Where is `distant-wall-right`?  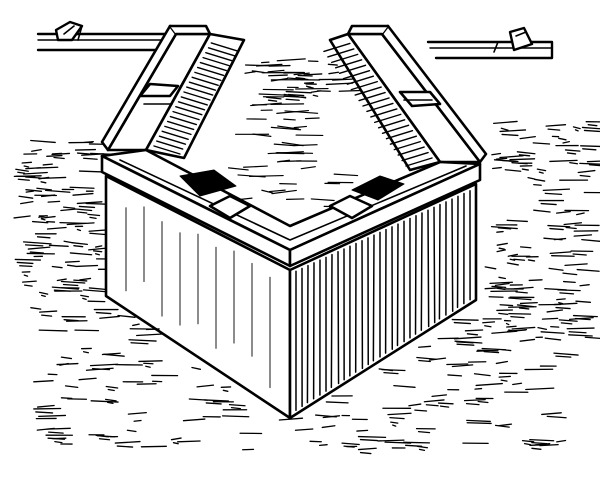 distant-wall-right is located at coordinates (490, 43).